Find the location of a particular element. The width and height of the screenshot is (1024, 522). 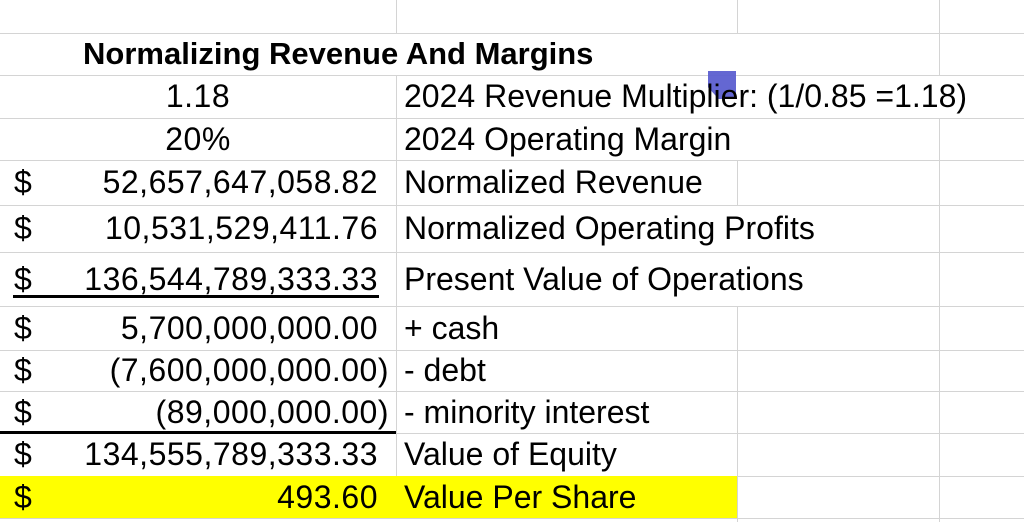

accounting-underline is located at coordinates (196, 296).